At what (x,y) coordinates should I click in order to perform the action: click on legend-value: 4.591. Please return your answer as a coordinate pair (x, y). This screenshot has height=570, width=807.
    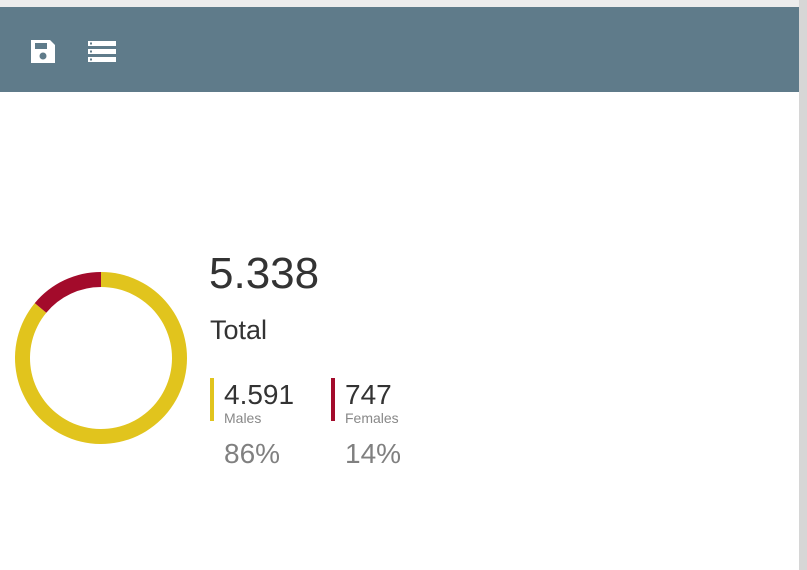
    Looking at the image, I should click on (259, 394).